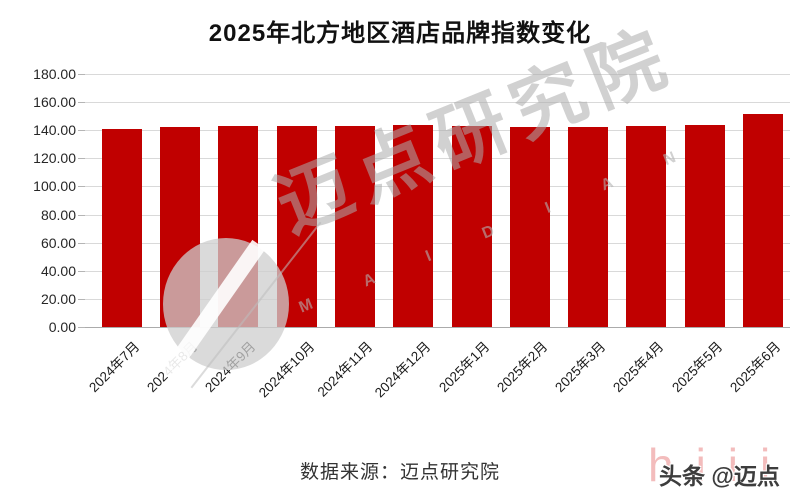  I want to click on x-axis-tick-label: 2025年6月, so click(755, 367).